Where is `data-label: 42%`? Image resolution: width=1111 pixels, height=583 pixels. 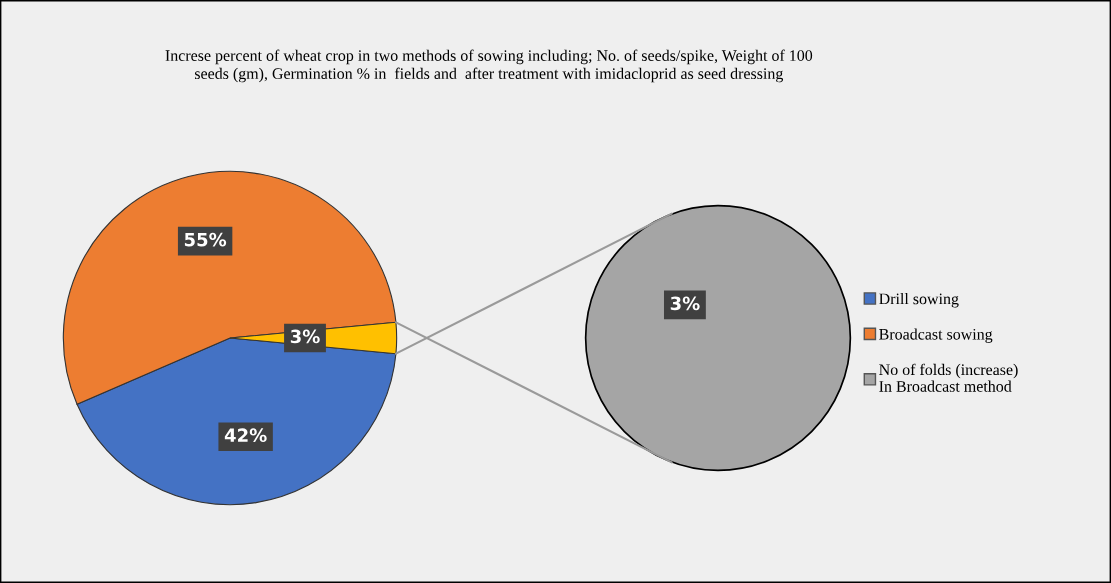 data-label: 42% is located at coordinates (245, 435).